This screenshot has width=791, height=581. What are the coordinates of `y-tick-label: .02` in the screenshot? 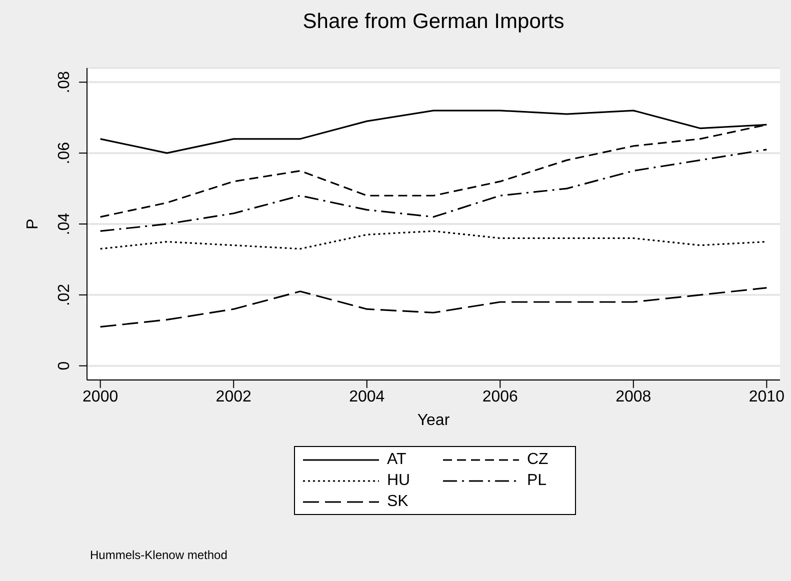 It's located at (64, 295).